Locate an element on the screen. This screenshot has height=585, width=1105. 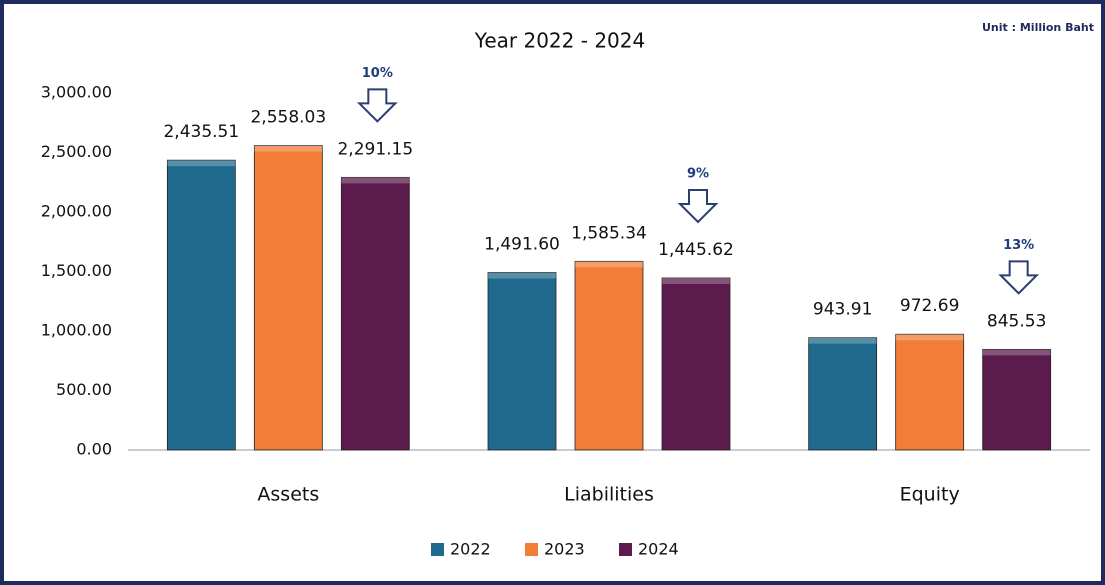
value-label: 2,291.15 is located at coordinates (375, 149).